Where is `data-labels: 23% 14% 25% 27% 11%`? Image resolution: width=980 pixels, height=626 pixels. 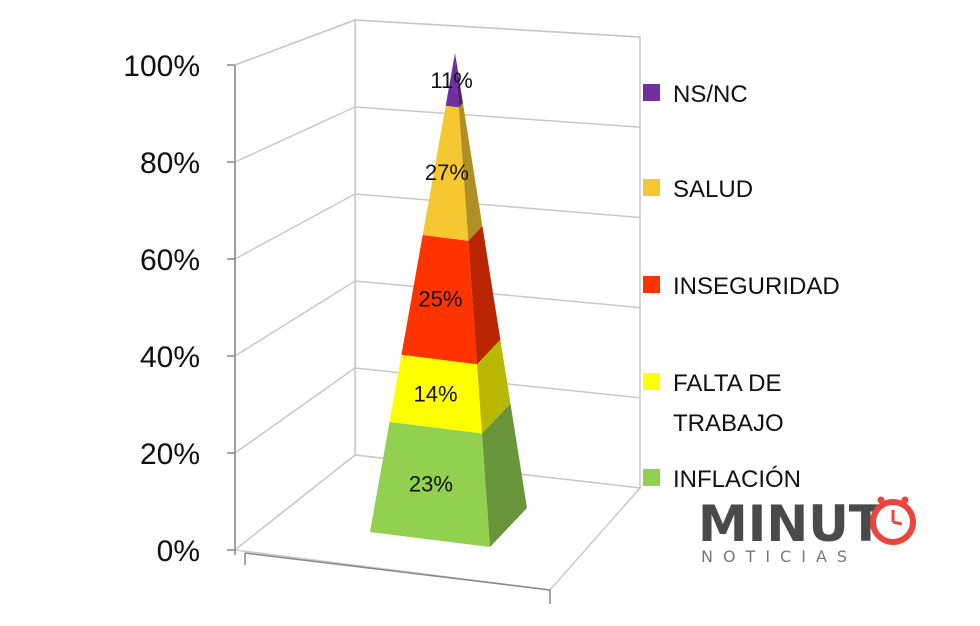 data-labels: 23% 14% 25% 27% 11% is located at coordinates (441, 282).